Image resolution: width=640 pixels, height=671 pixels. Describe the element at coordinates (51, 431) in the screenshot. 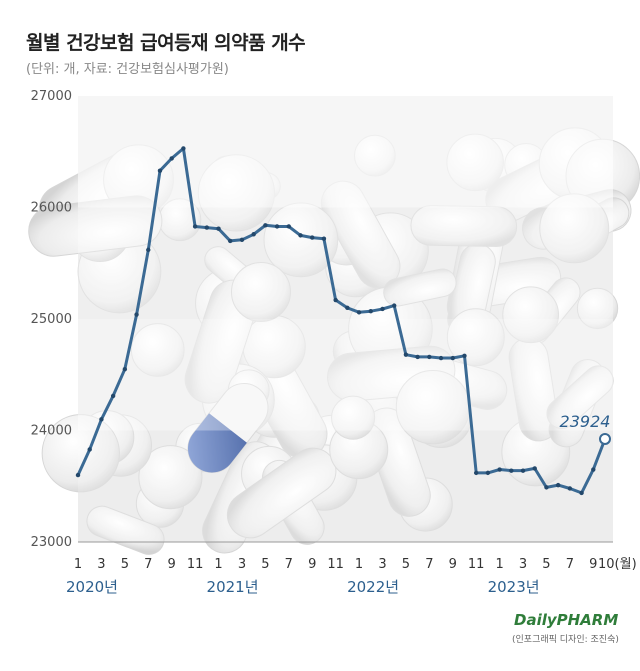

I see `y-tick-label: 24000` at that location.